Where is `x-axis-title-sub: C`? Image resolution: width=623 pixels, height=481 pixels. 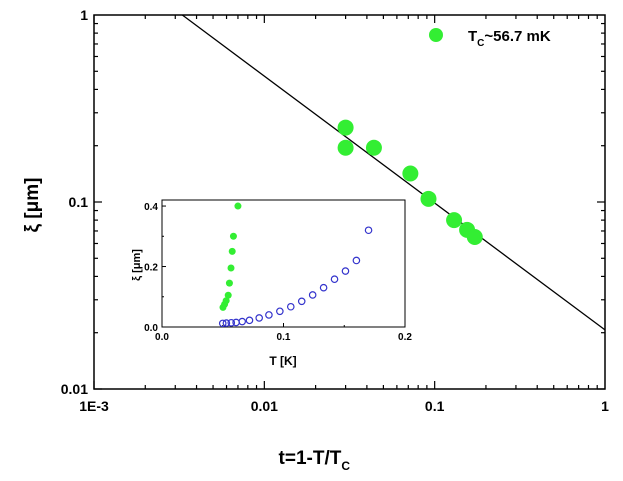
x-axis-title-sub: C is located at coordinates (345, 466).